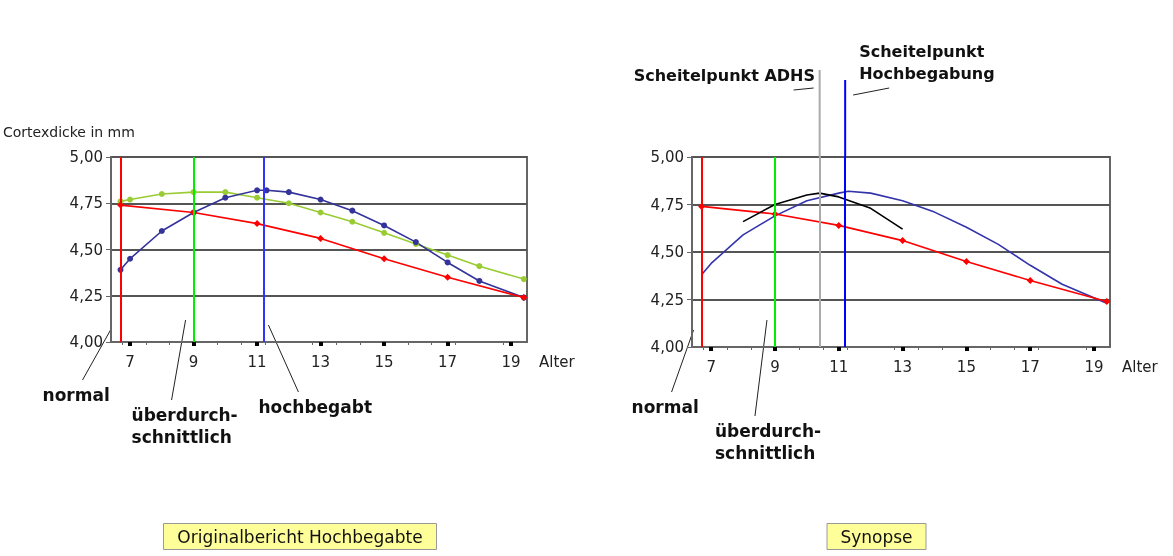 This screenshot has height=556, width=1173. What do you see at coordinates (300, 536) in the screenshot?
I see `text: Originalbericht Hochbegabte` at bounding box center [300, 536].